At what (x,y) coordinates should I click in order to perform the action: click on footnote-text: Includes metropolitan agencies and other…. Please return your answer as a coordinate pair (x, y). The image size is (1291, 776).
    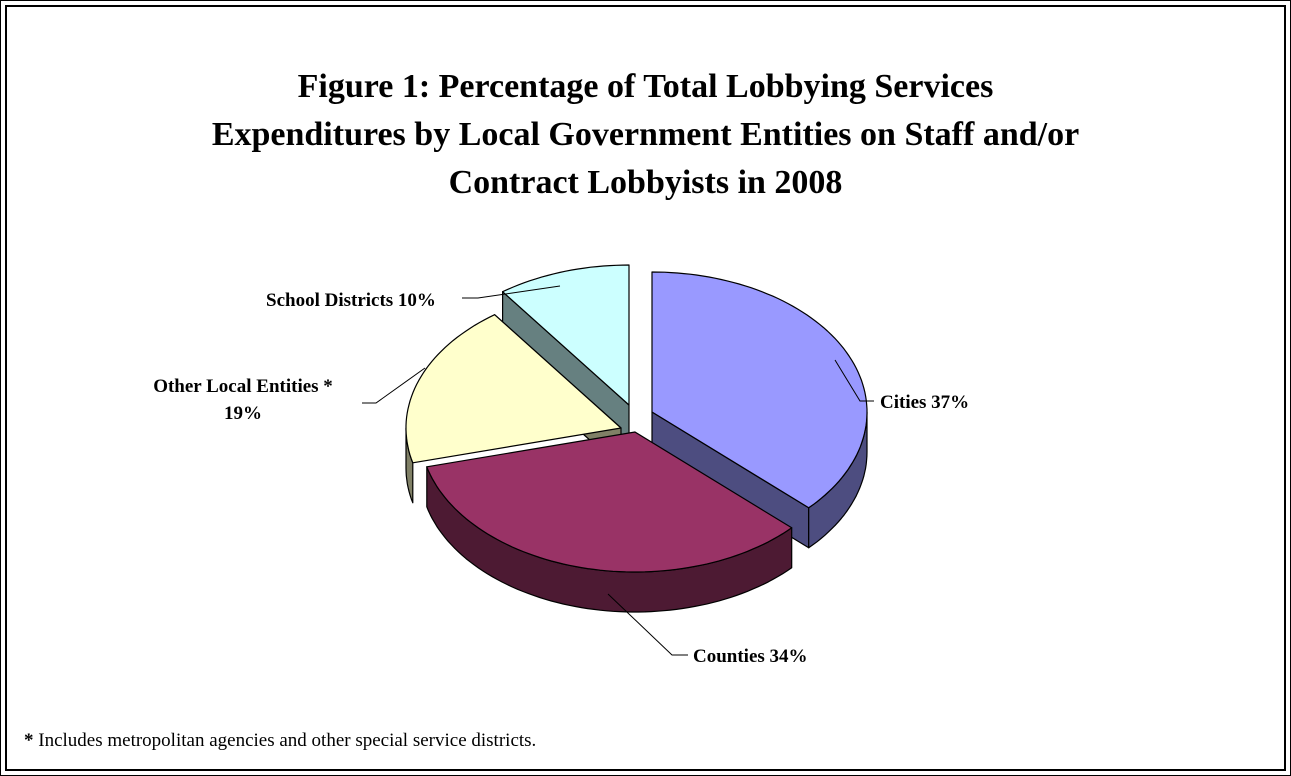
    Looking at the image, I should click on (285, 740).